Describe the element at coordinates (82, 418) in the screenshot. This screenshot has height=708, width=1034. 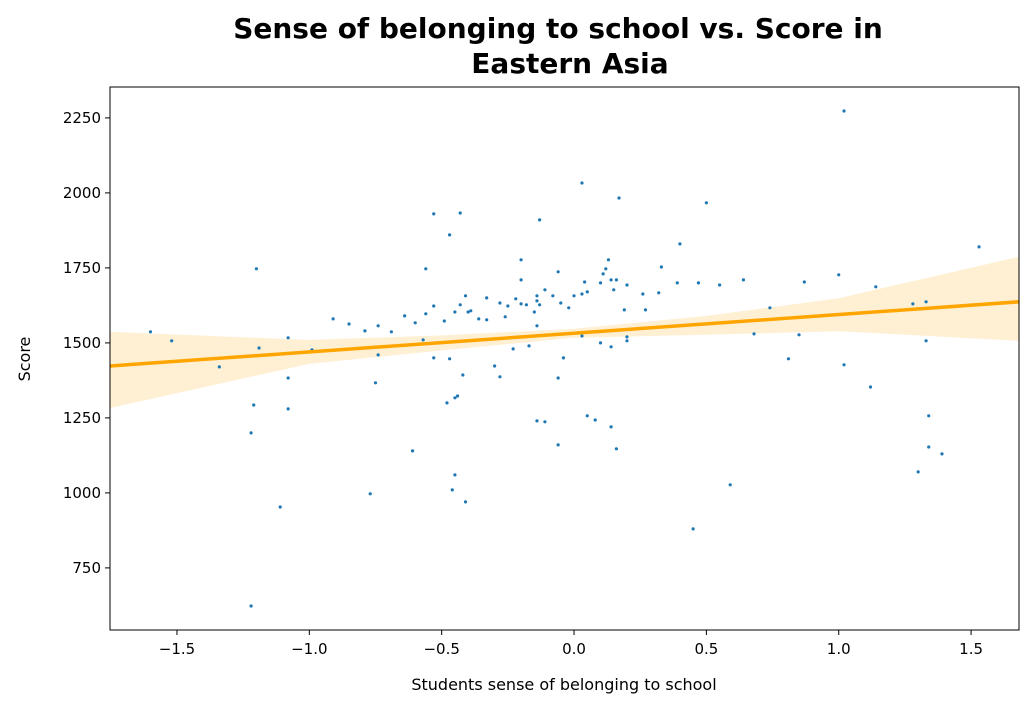
I see `y-tick-label: 1250` at that location.